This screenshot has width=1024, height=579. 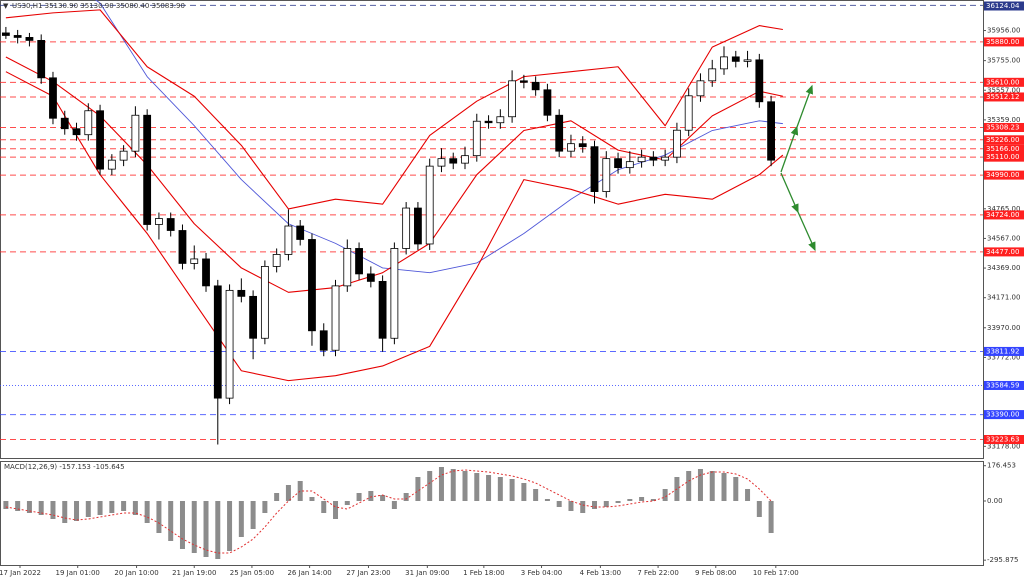 I want to click on macd-label: MACD(12,26,9) -157.153 -105.645, so click(x=64, y=467).